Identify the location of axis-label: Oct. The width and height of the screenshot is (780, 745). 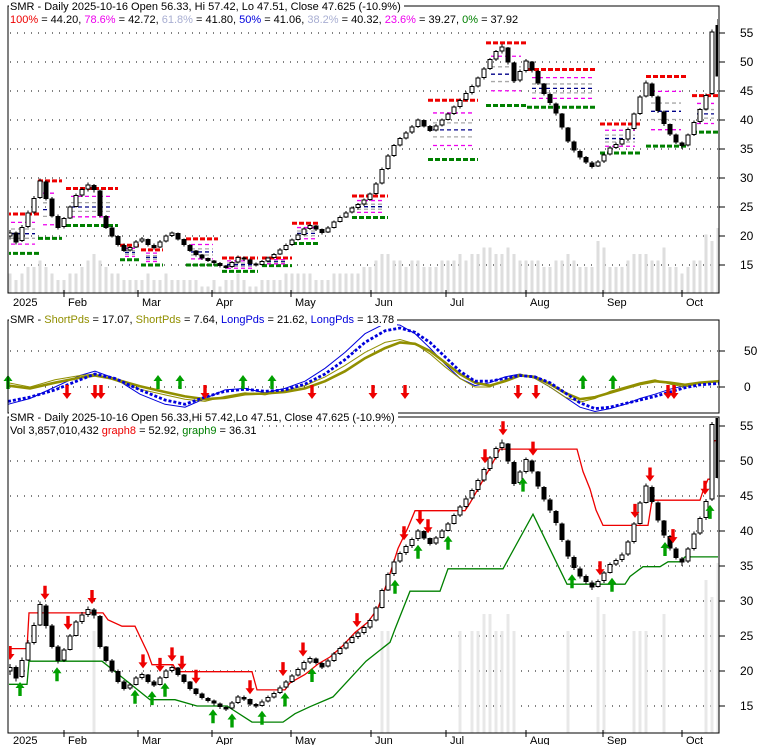
(694, 740).